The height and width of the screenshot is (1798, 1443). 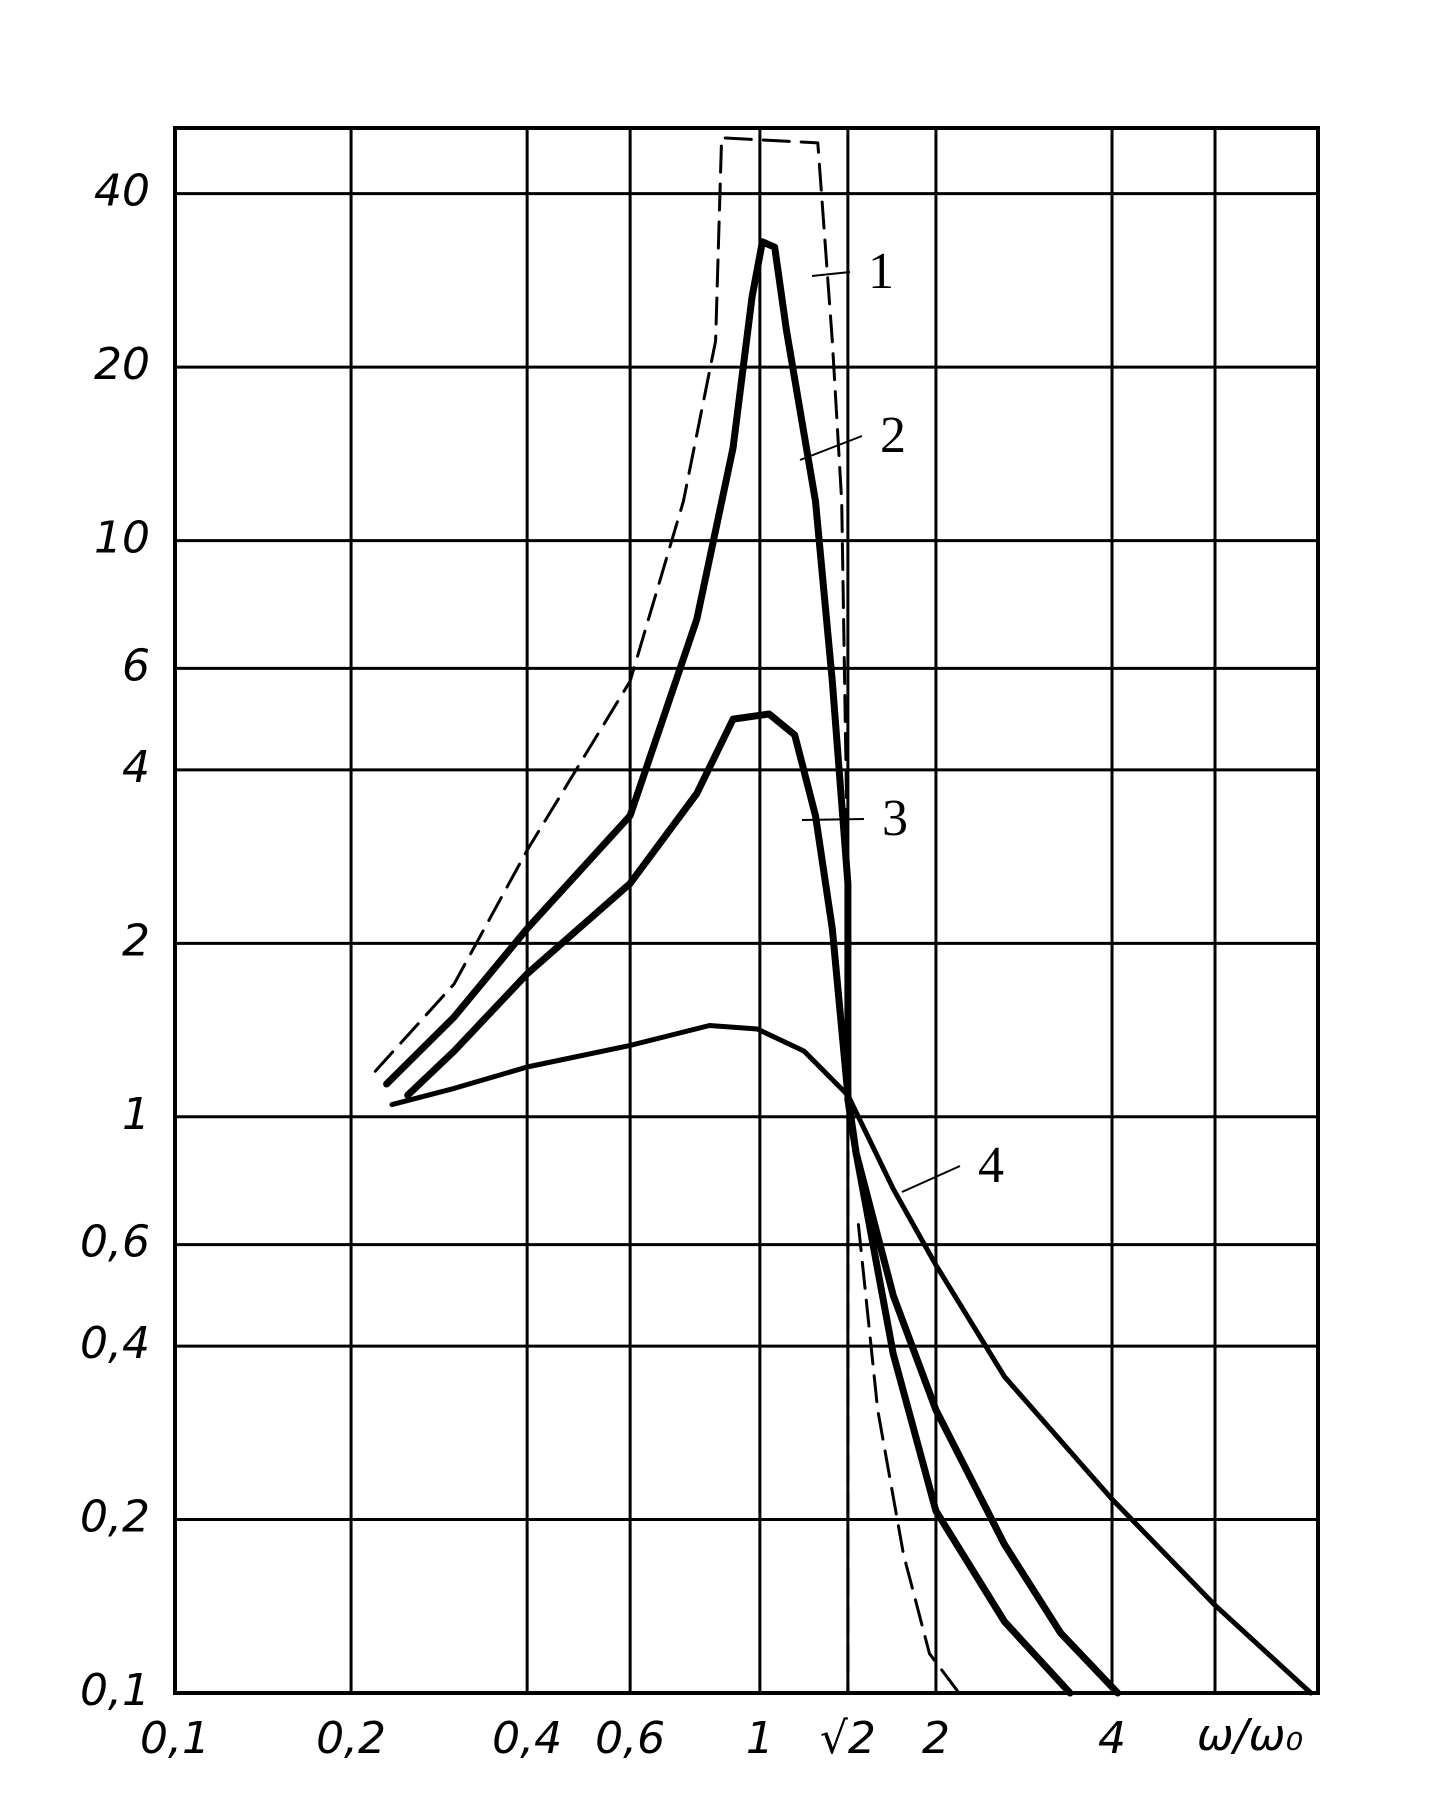 What do you see at coordinates (527, 1738) in the screenshot?
I see `x-tick-label: 0,4` at bounding box center [527, 1738].